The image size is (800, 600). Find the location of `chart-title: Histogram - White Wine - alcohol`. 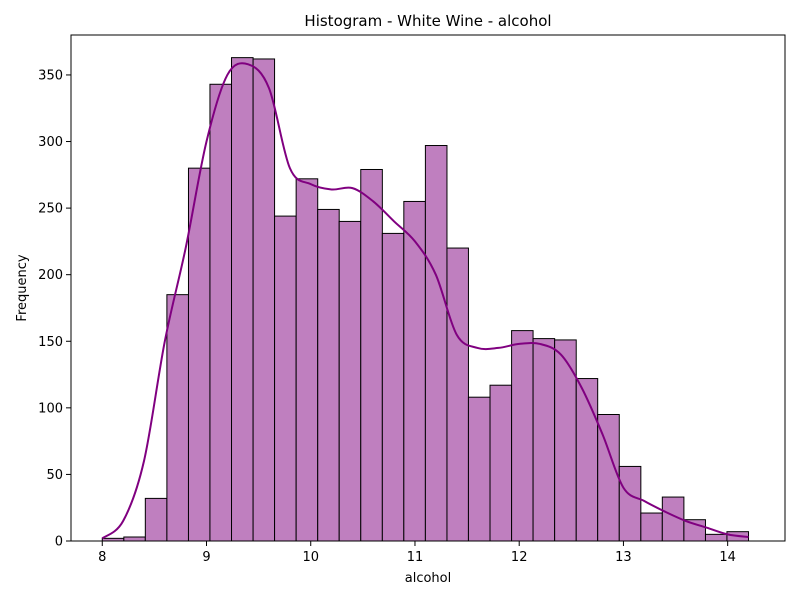

chart-title: Histogram - White Wine - alcohol is located at coordinates (427, 21).